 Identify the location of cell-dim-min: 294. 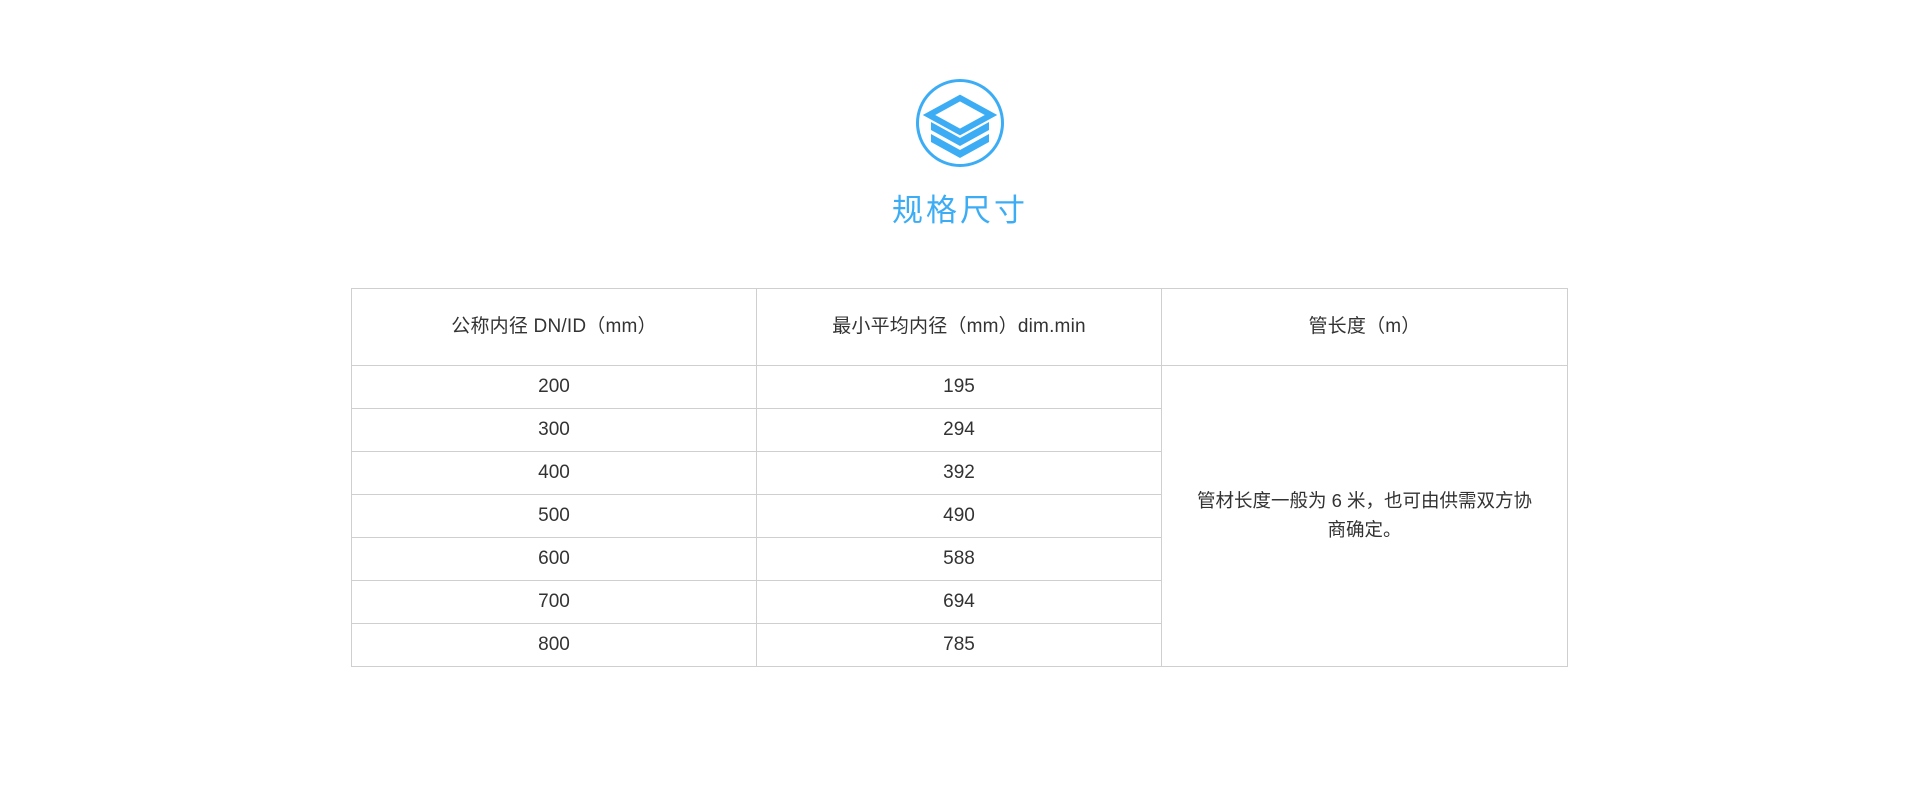
(959, 430).